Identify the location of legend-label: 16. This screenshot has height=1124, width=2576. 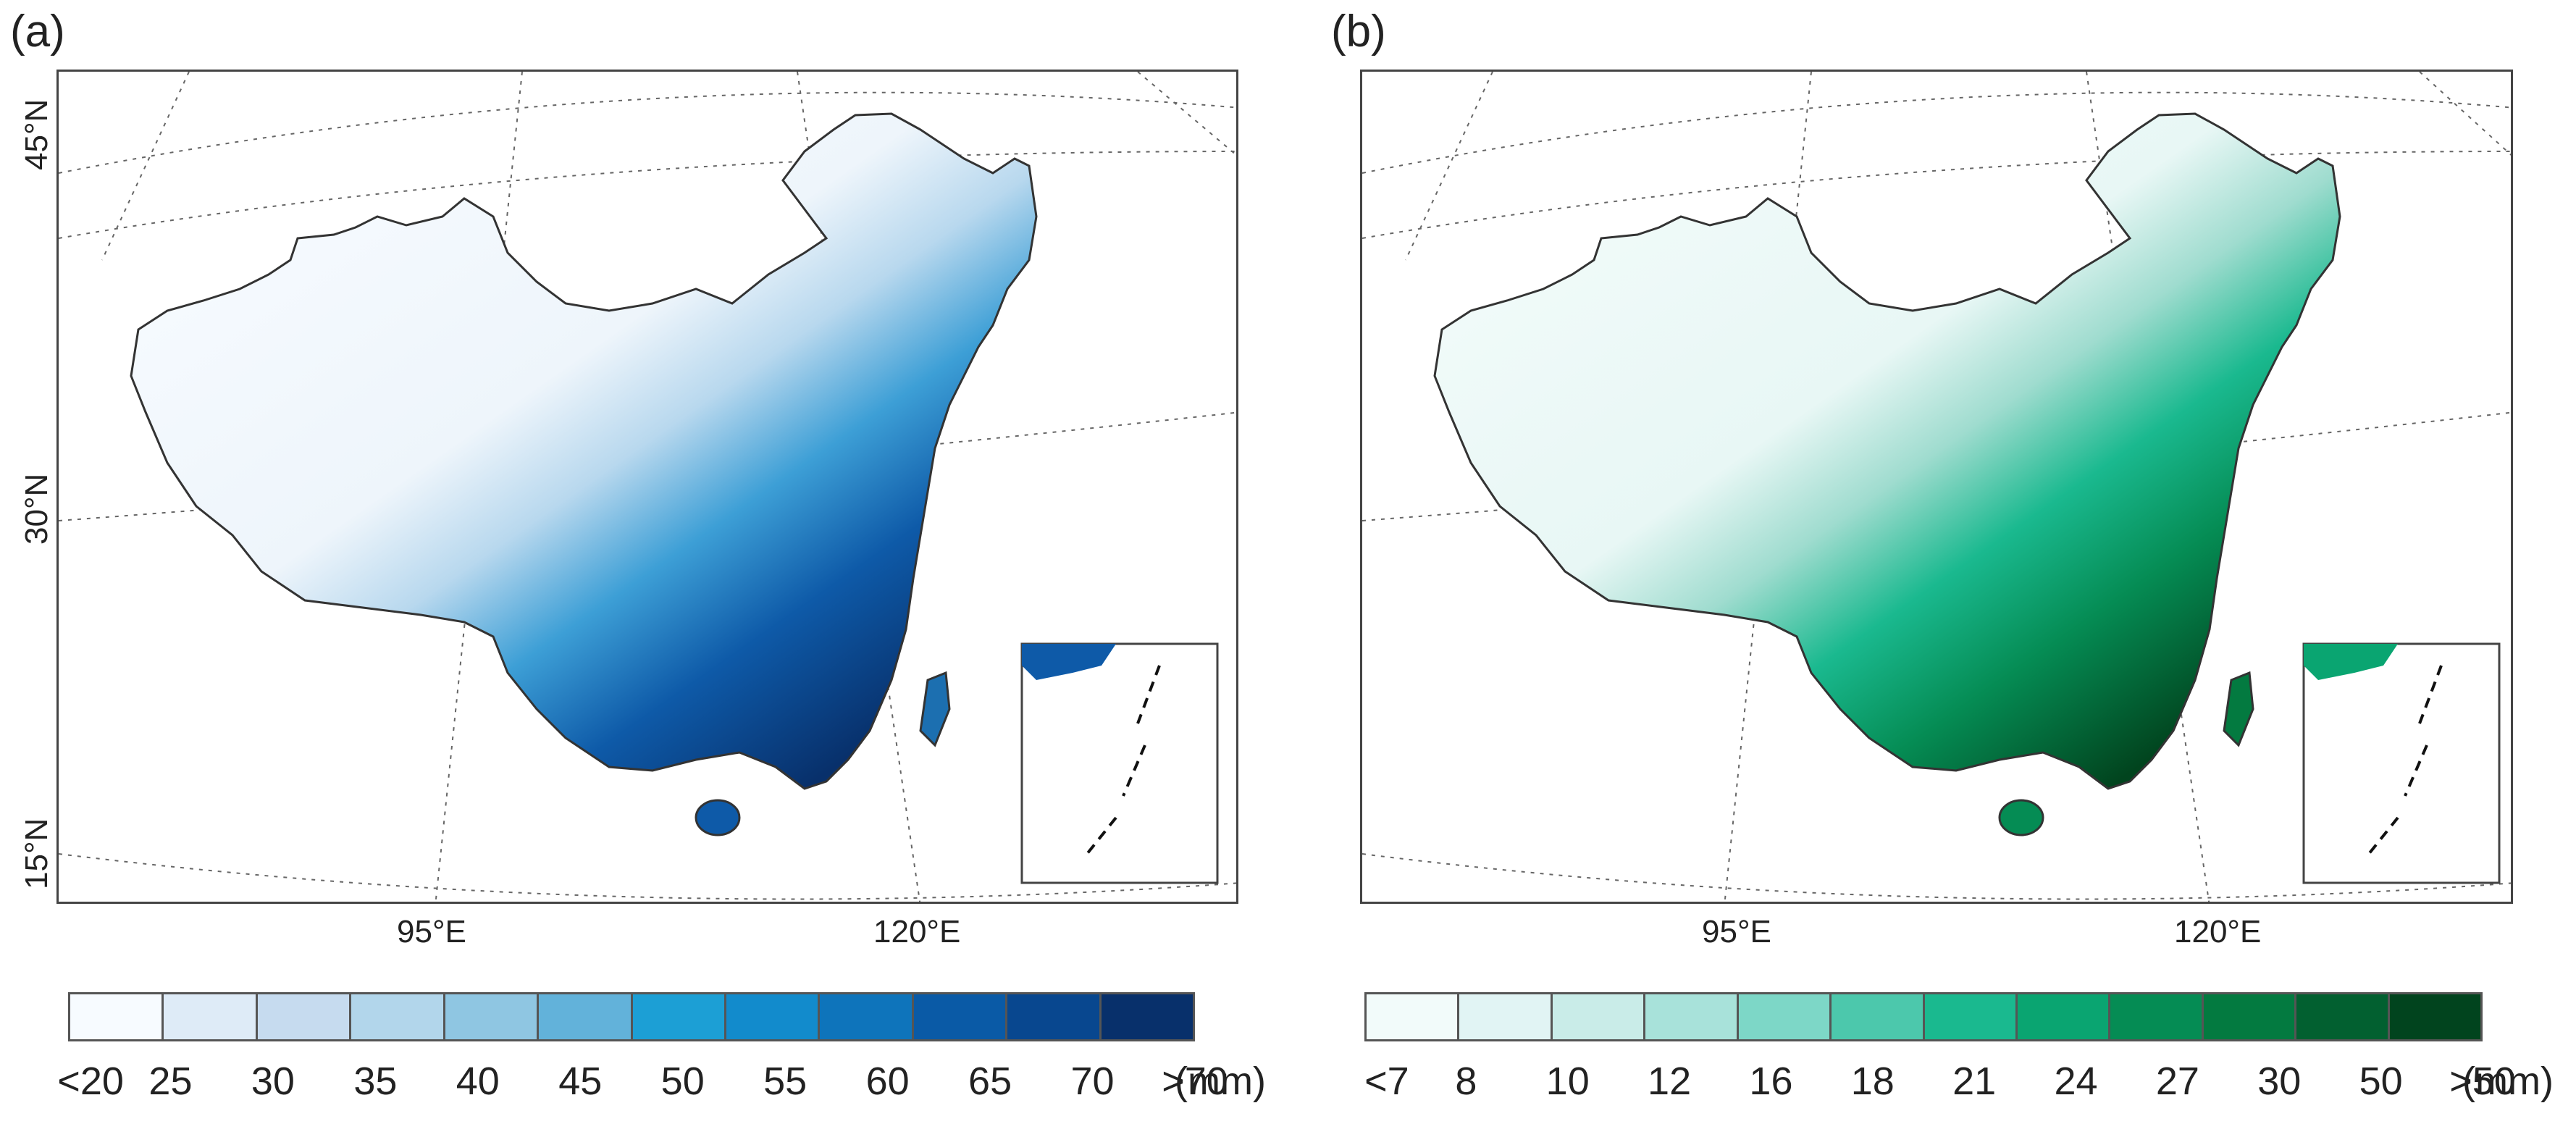
(1771, 1081).